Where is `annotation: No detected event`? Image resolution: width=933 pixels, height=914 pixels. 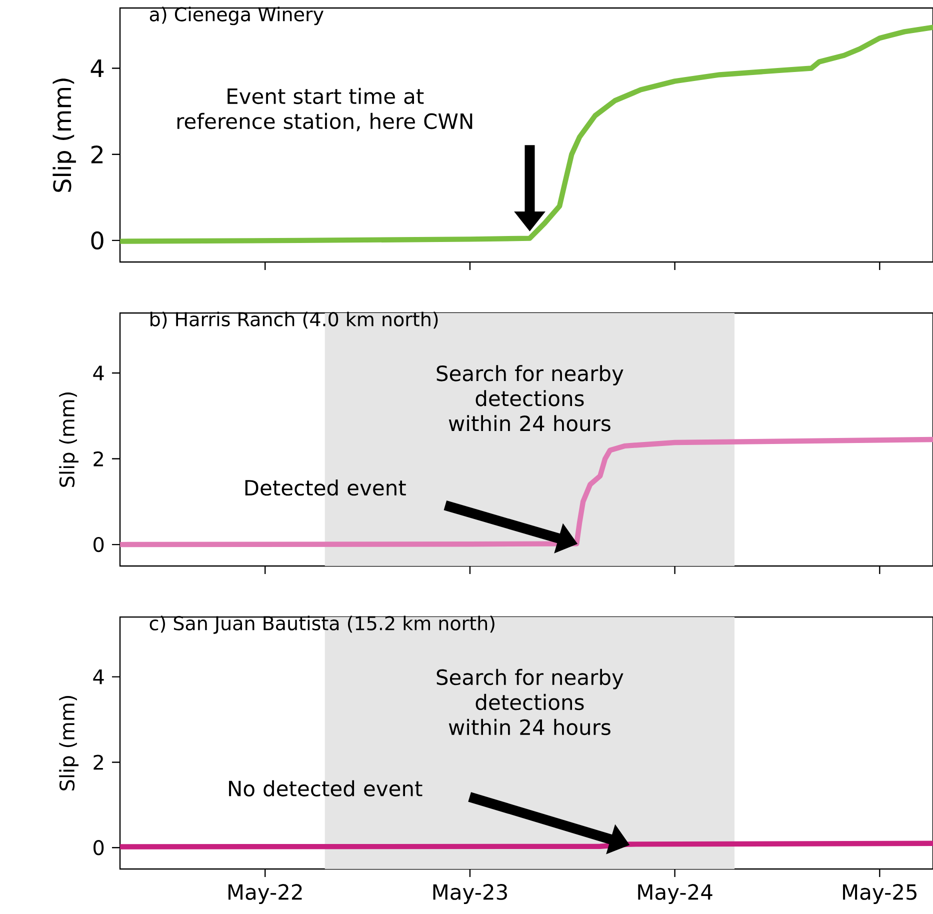
annotation: No detected event is located at coordinates (325, 788).